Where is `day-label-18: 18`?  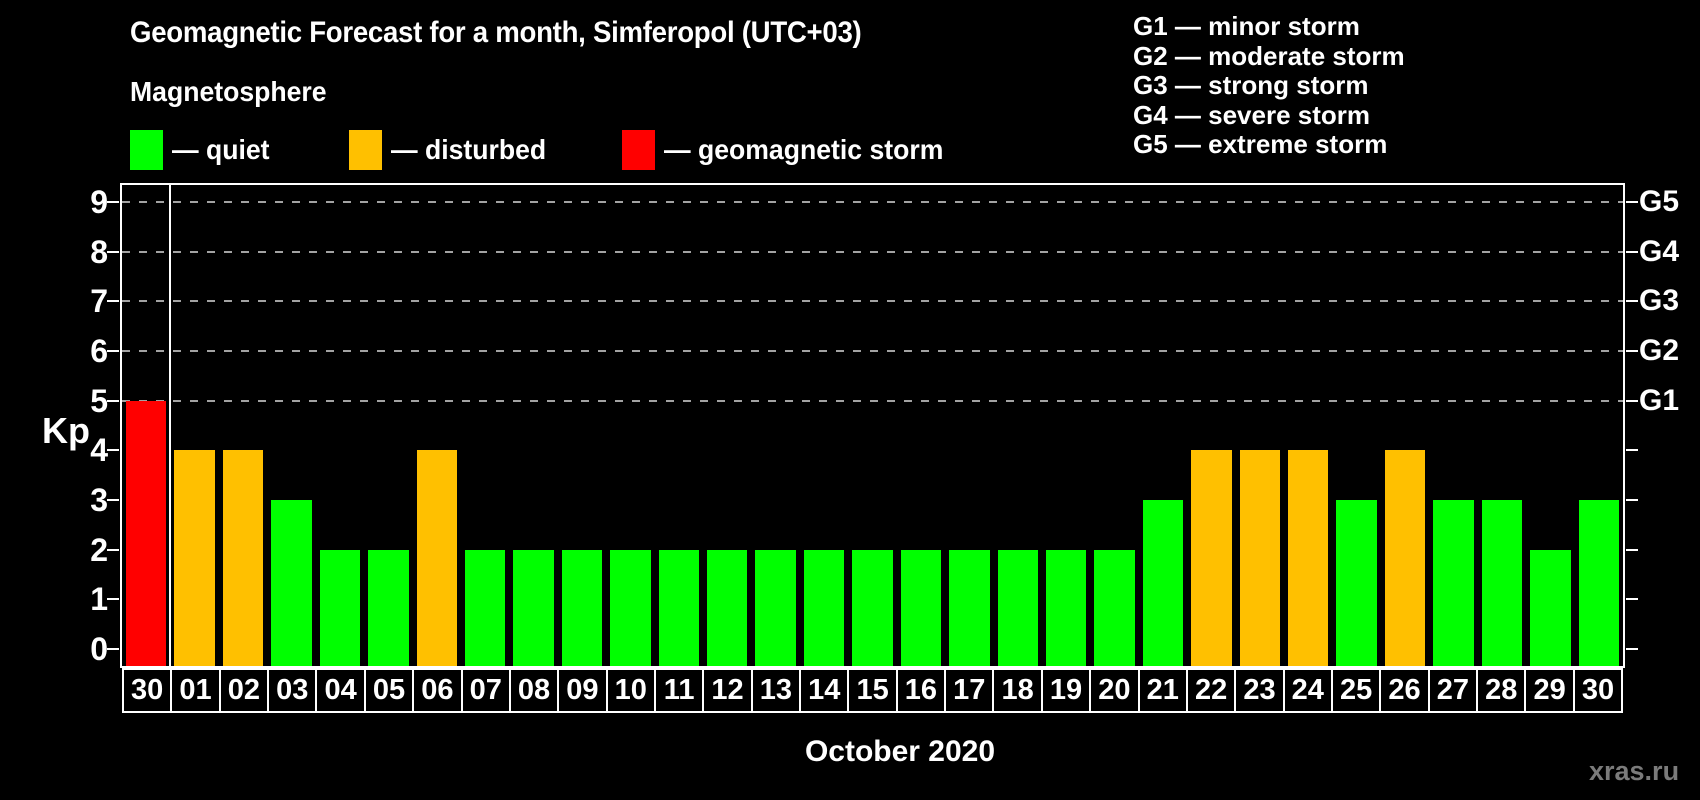
day-label-18: 18 is located at coordinates (1017, 690).